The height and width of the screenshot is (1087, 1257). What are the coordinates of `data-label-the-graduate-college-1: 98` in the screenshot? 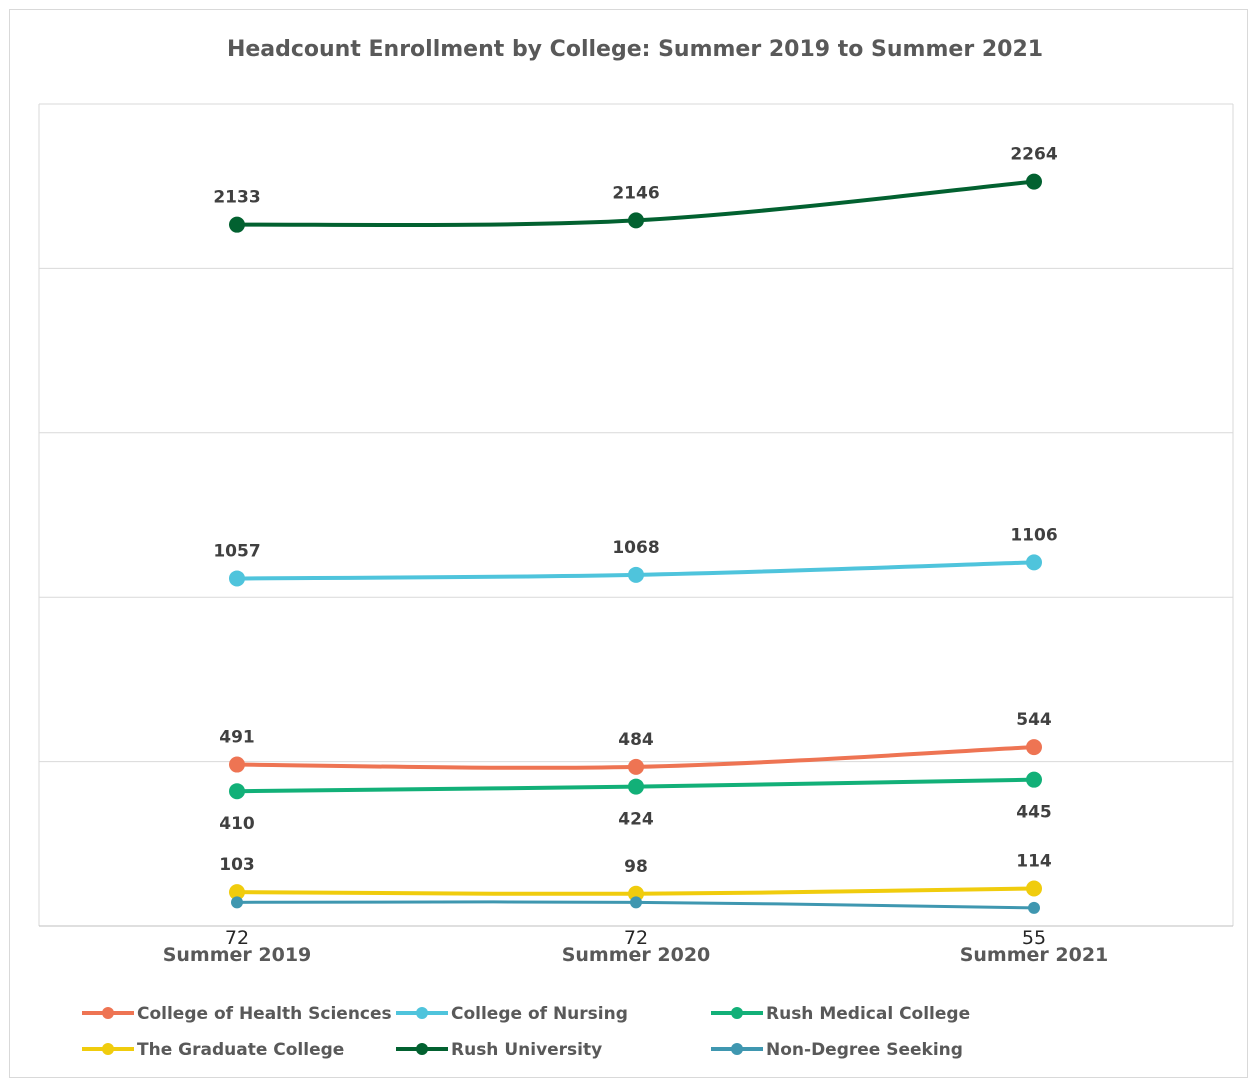 It's located at (636, 867).